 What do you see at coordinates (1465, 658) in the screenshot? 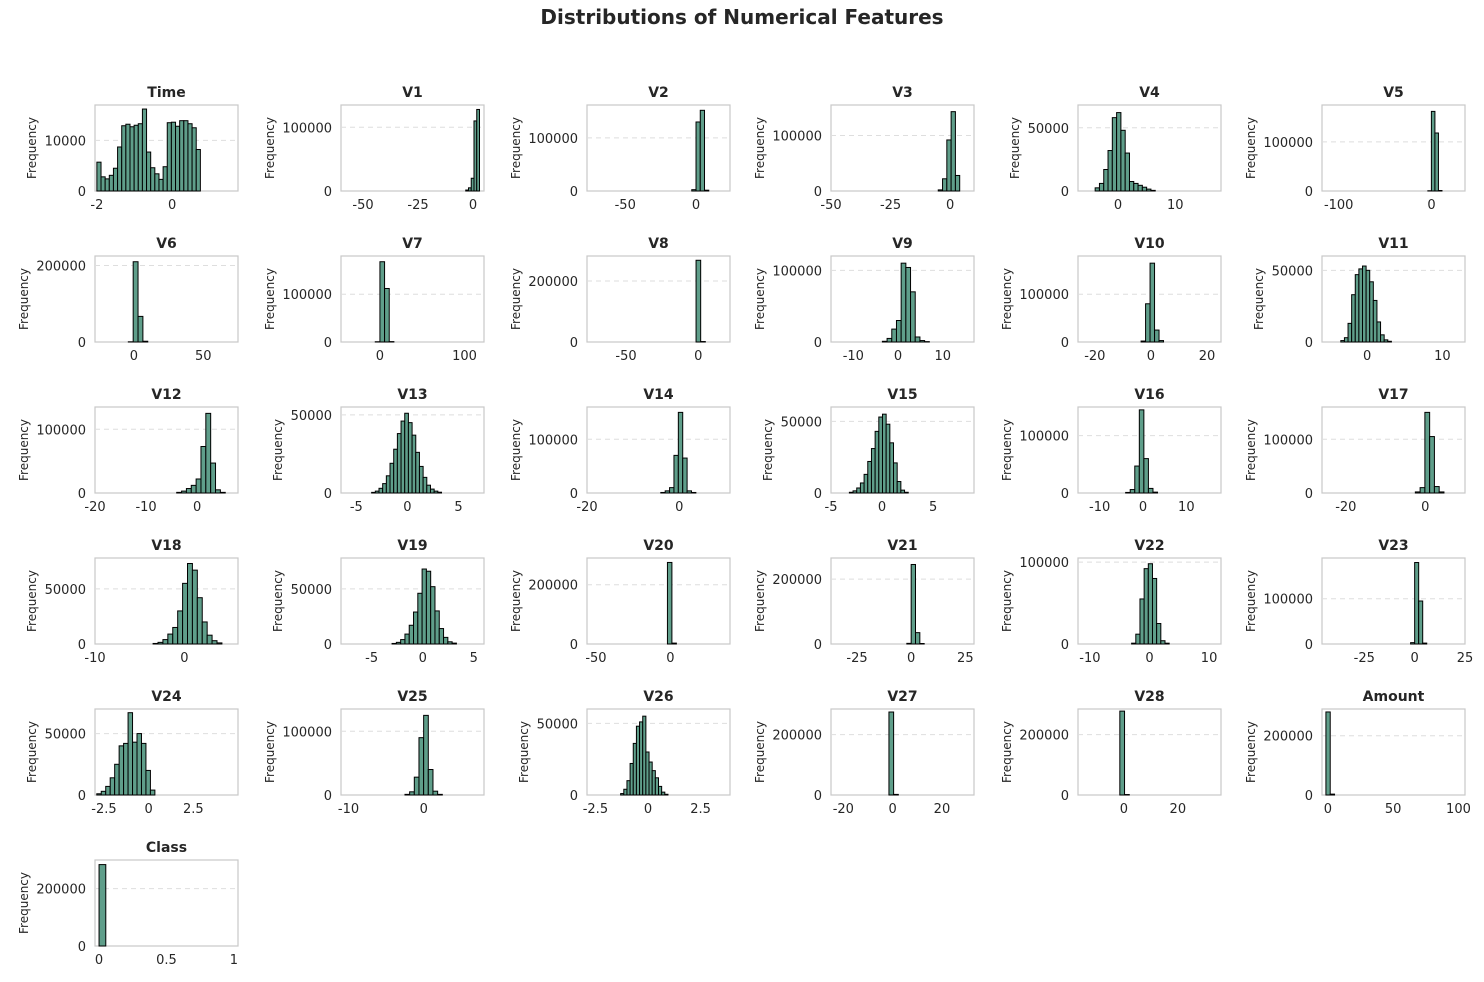
I see `x-tick-label: 25` at bounding box center [1465, 658].